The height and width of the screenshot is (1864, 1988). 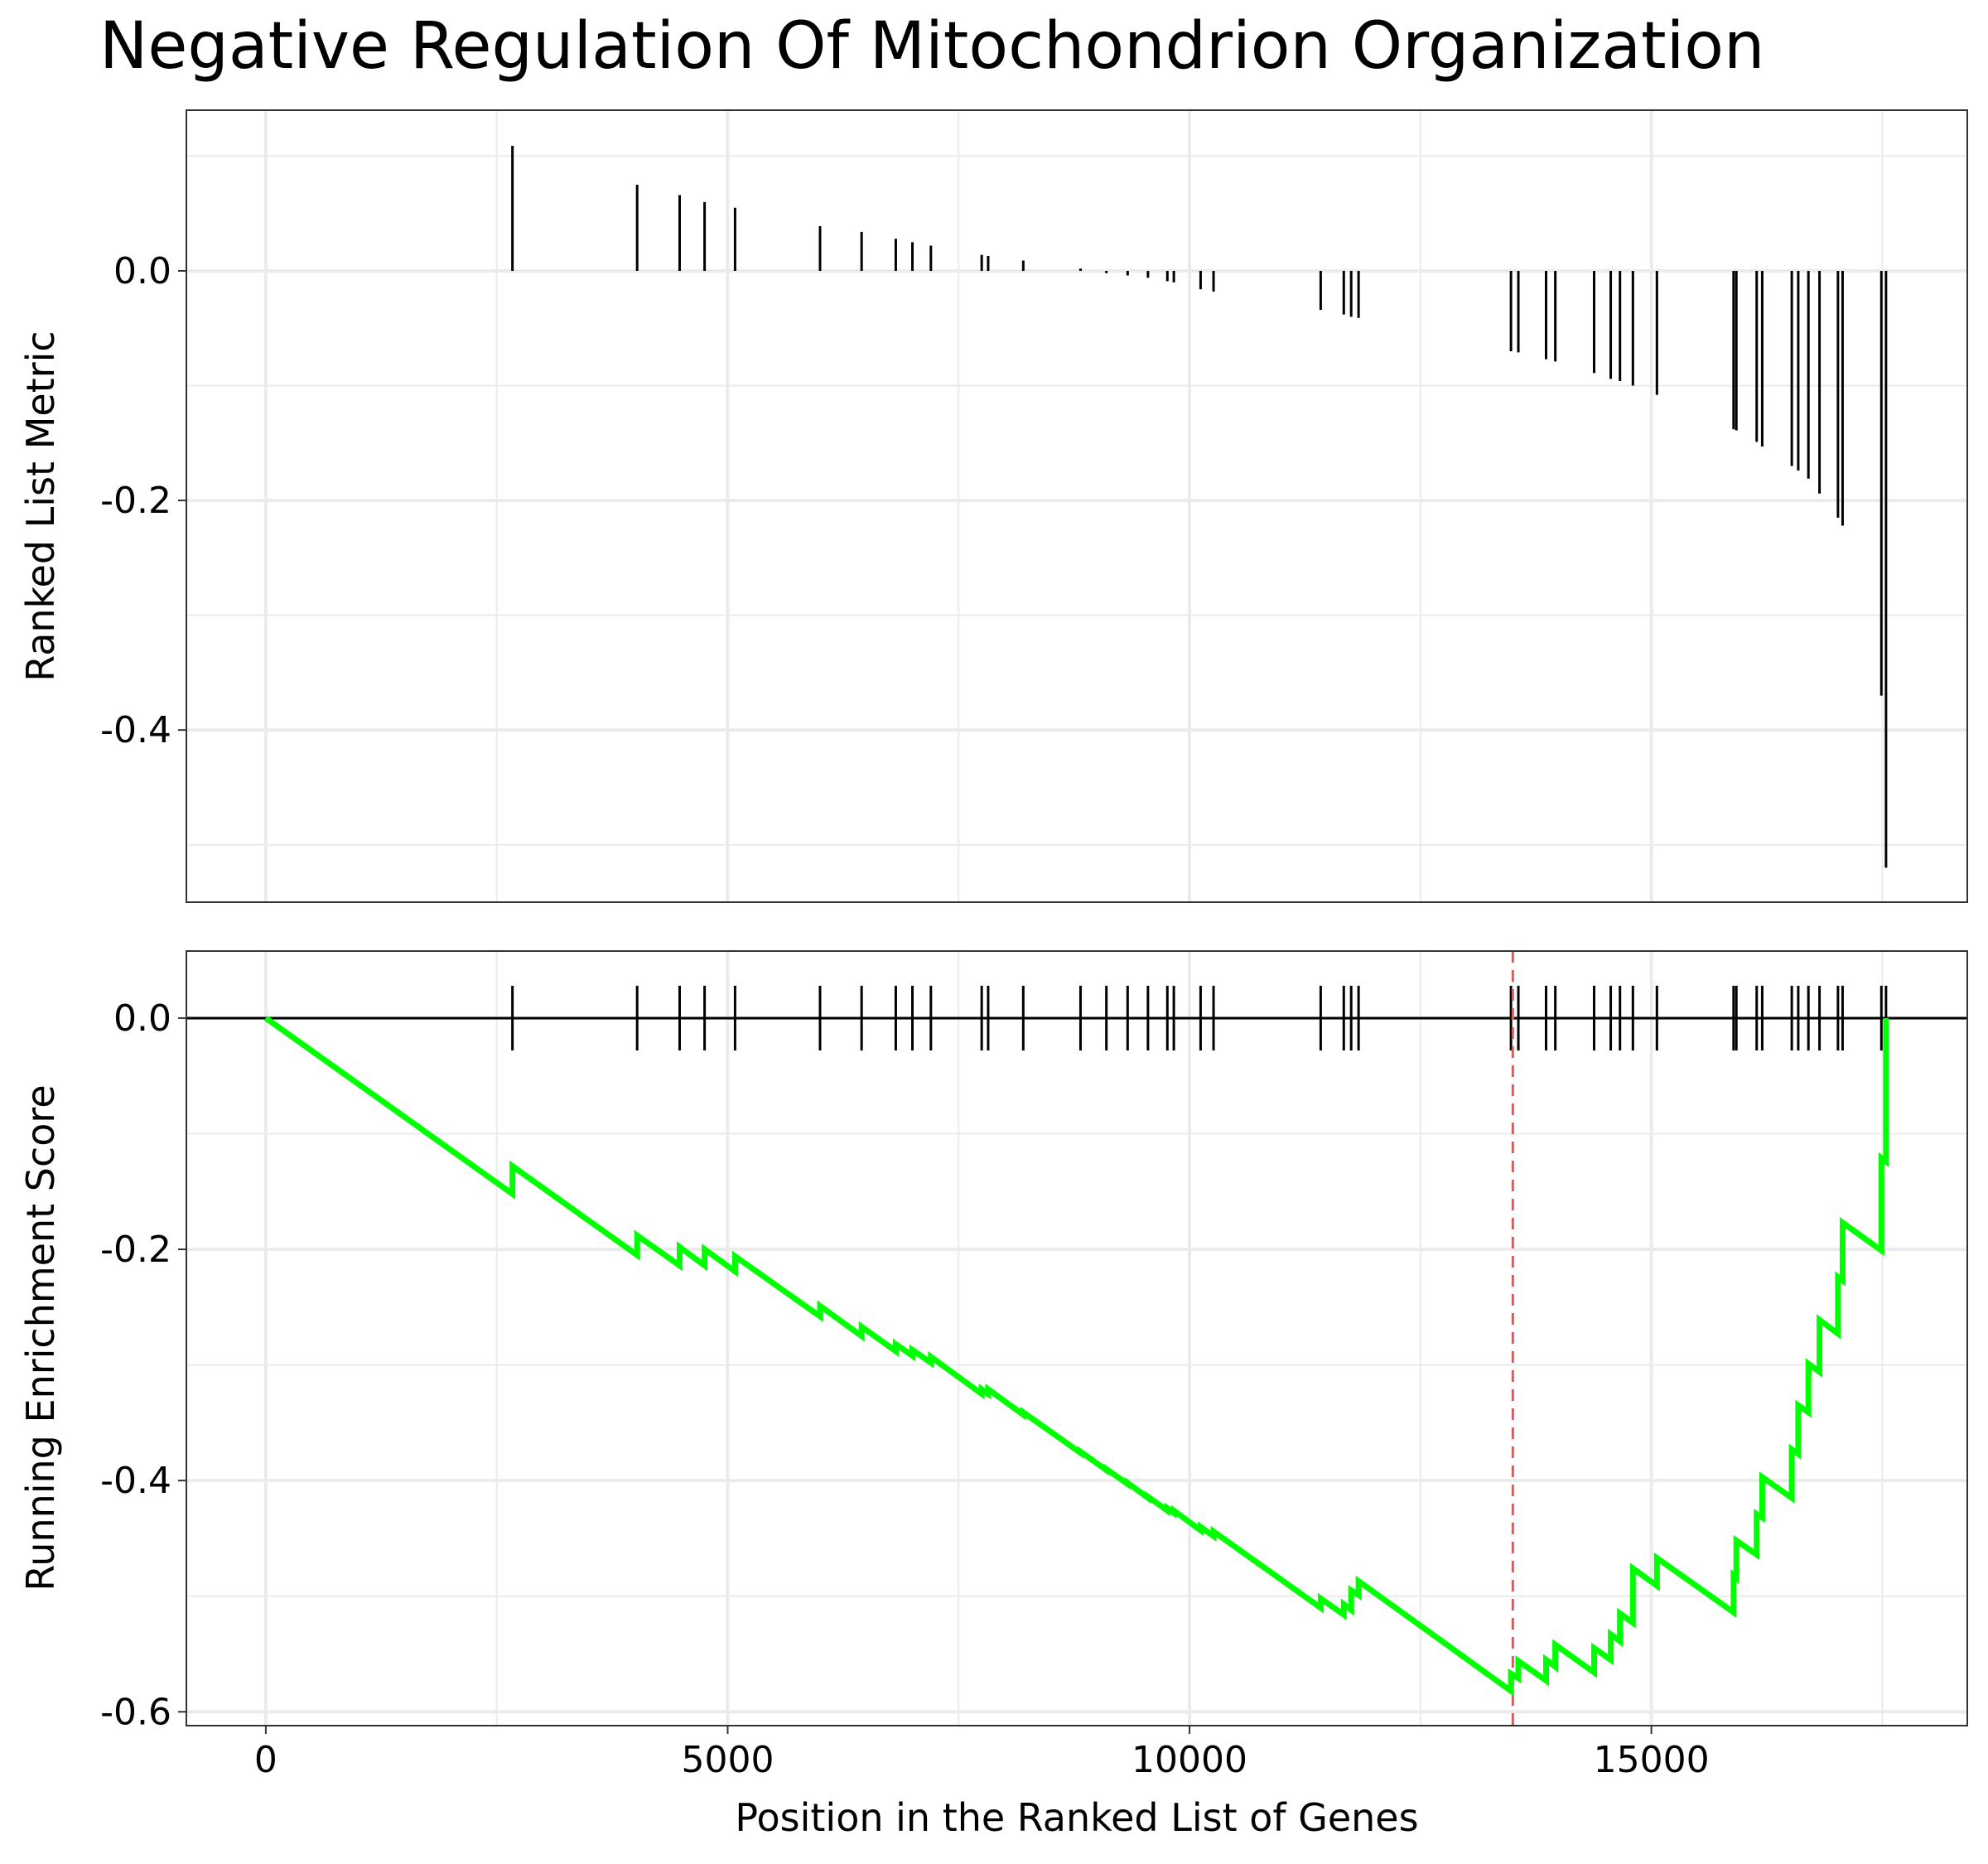 I want to click on y-tick-label: -0.6, so click(x=135, y=1712).